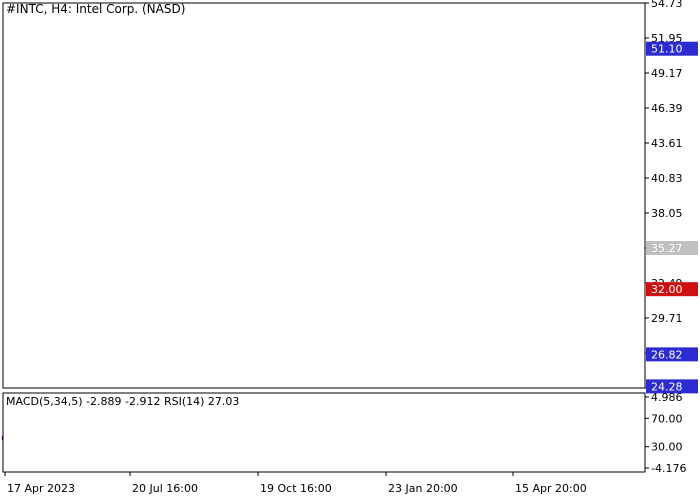 This screenshot has width=700, height=500. I want to click on price-tick-label: 29.71, so click(667, 318).